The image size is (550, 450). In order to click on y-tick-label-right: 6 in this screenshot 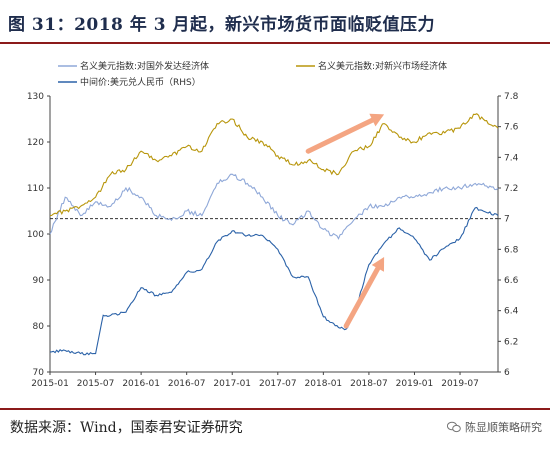, I will do `click(507, 373)`.